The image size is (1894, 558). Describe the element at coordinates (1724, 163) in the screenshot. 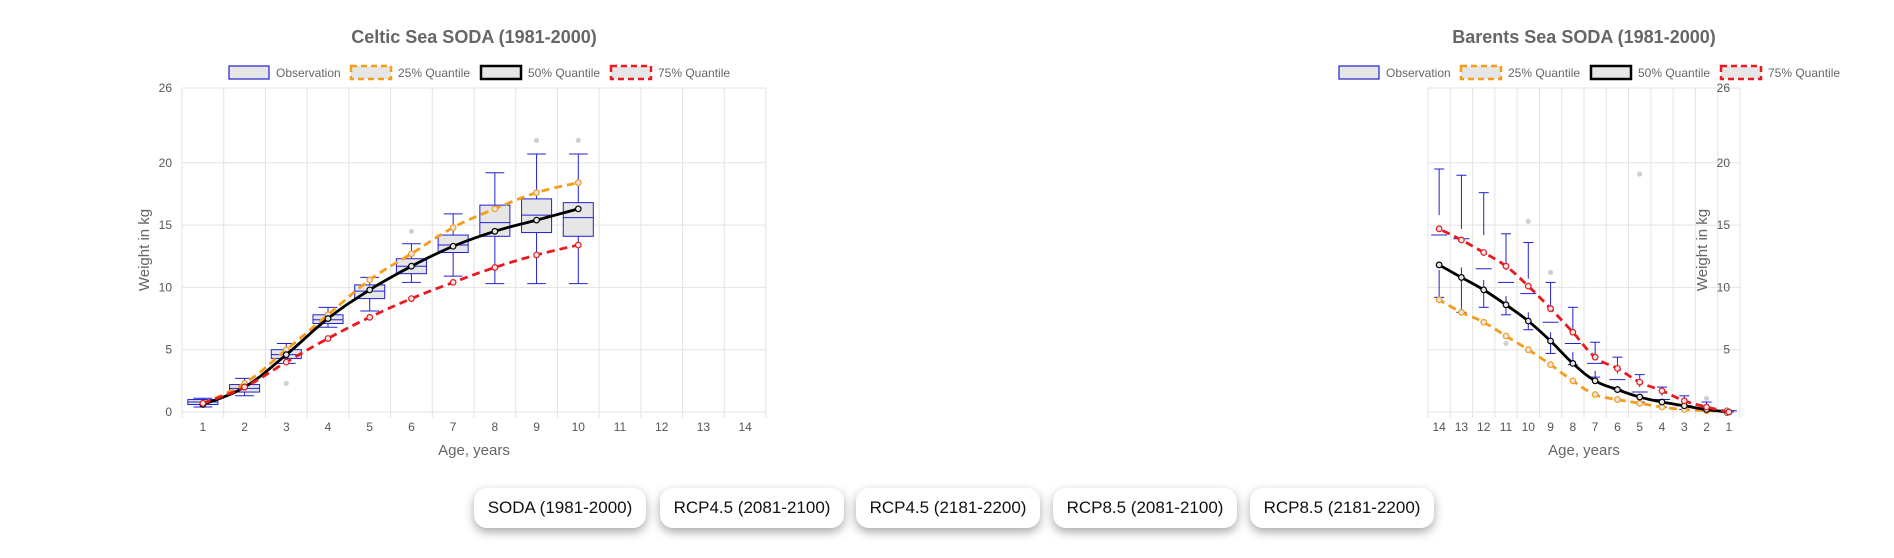

I see `y-tick-label: 20` at that location.